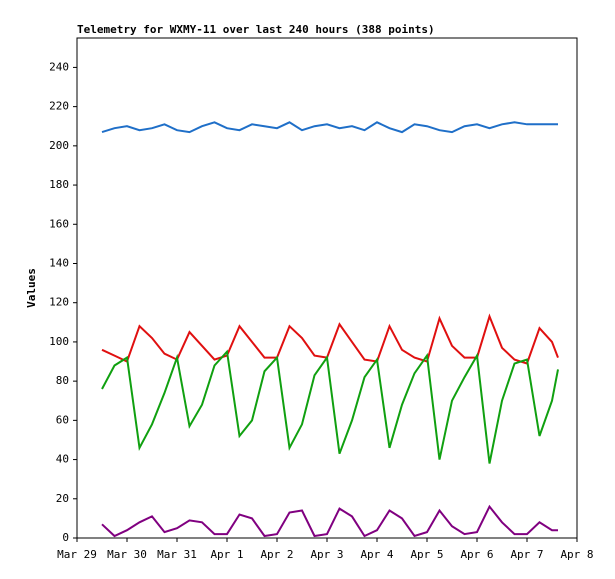 Image resolution: width=615 pixels, height=579 pixels. I want to click on x-tick-label: Apr 4, so click(376, 554).